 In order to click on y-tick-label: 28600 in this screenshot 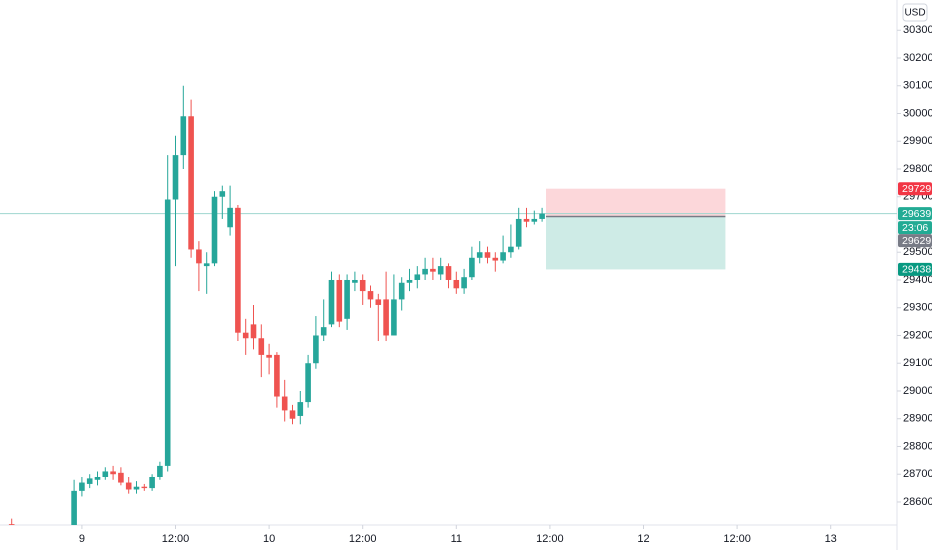, I will do `click(917, 502)`.